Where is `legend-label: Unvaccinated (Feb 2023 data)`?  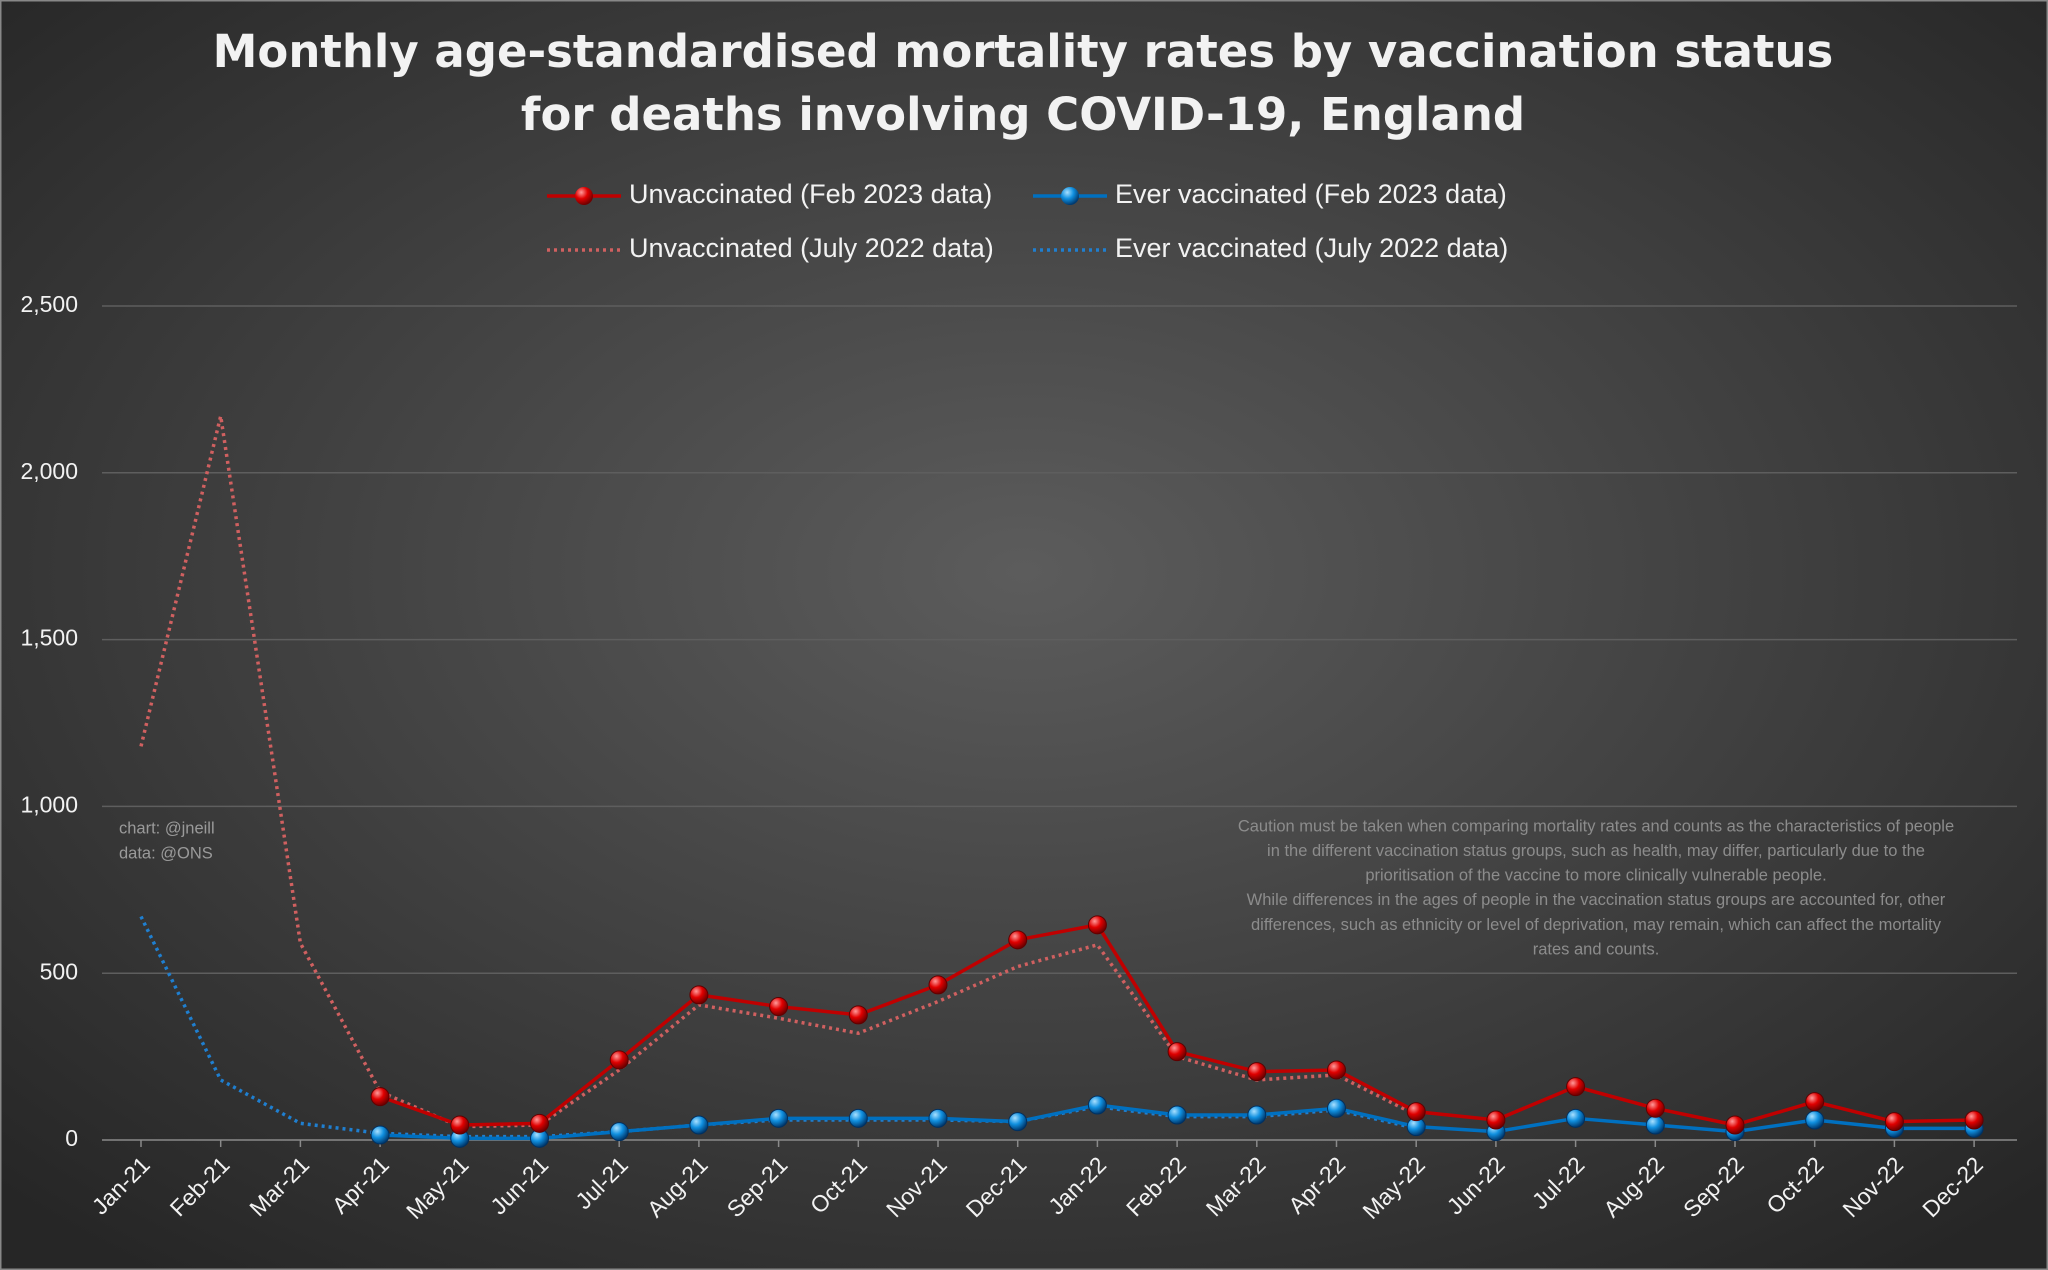 legend-label: Unvaccinated (Feb 2023 data) is located at coordinates (810, 194).